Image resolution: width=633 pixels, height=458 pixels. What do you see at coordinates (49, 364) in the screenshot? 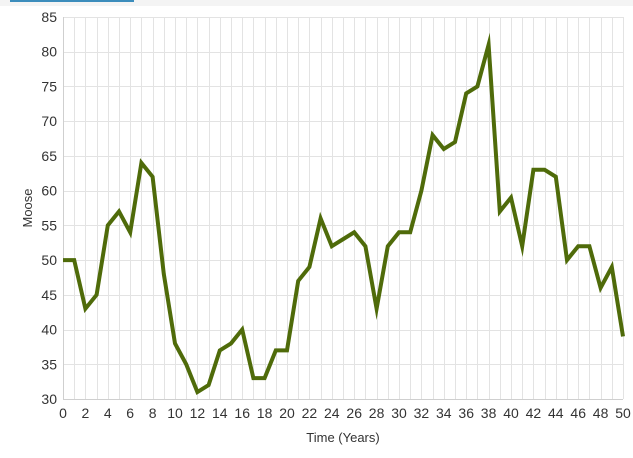
I see `y-tick-label: 35` at bounding box center [49, 364].